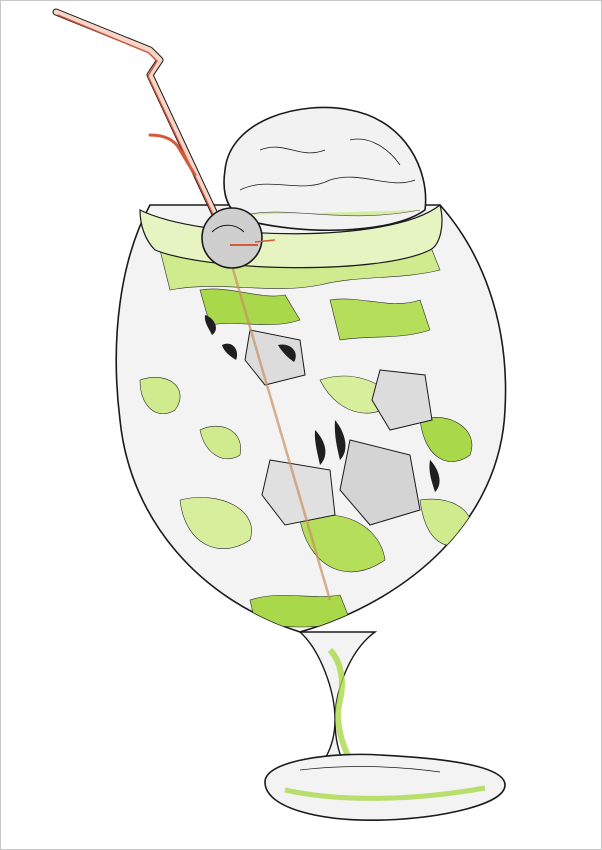 The width and height of the screenshot is (602, 850). What do you see at coordinates (238, 238) in the screenshot?
I see `cherry-icon` at bounding box center [238, 238].